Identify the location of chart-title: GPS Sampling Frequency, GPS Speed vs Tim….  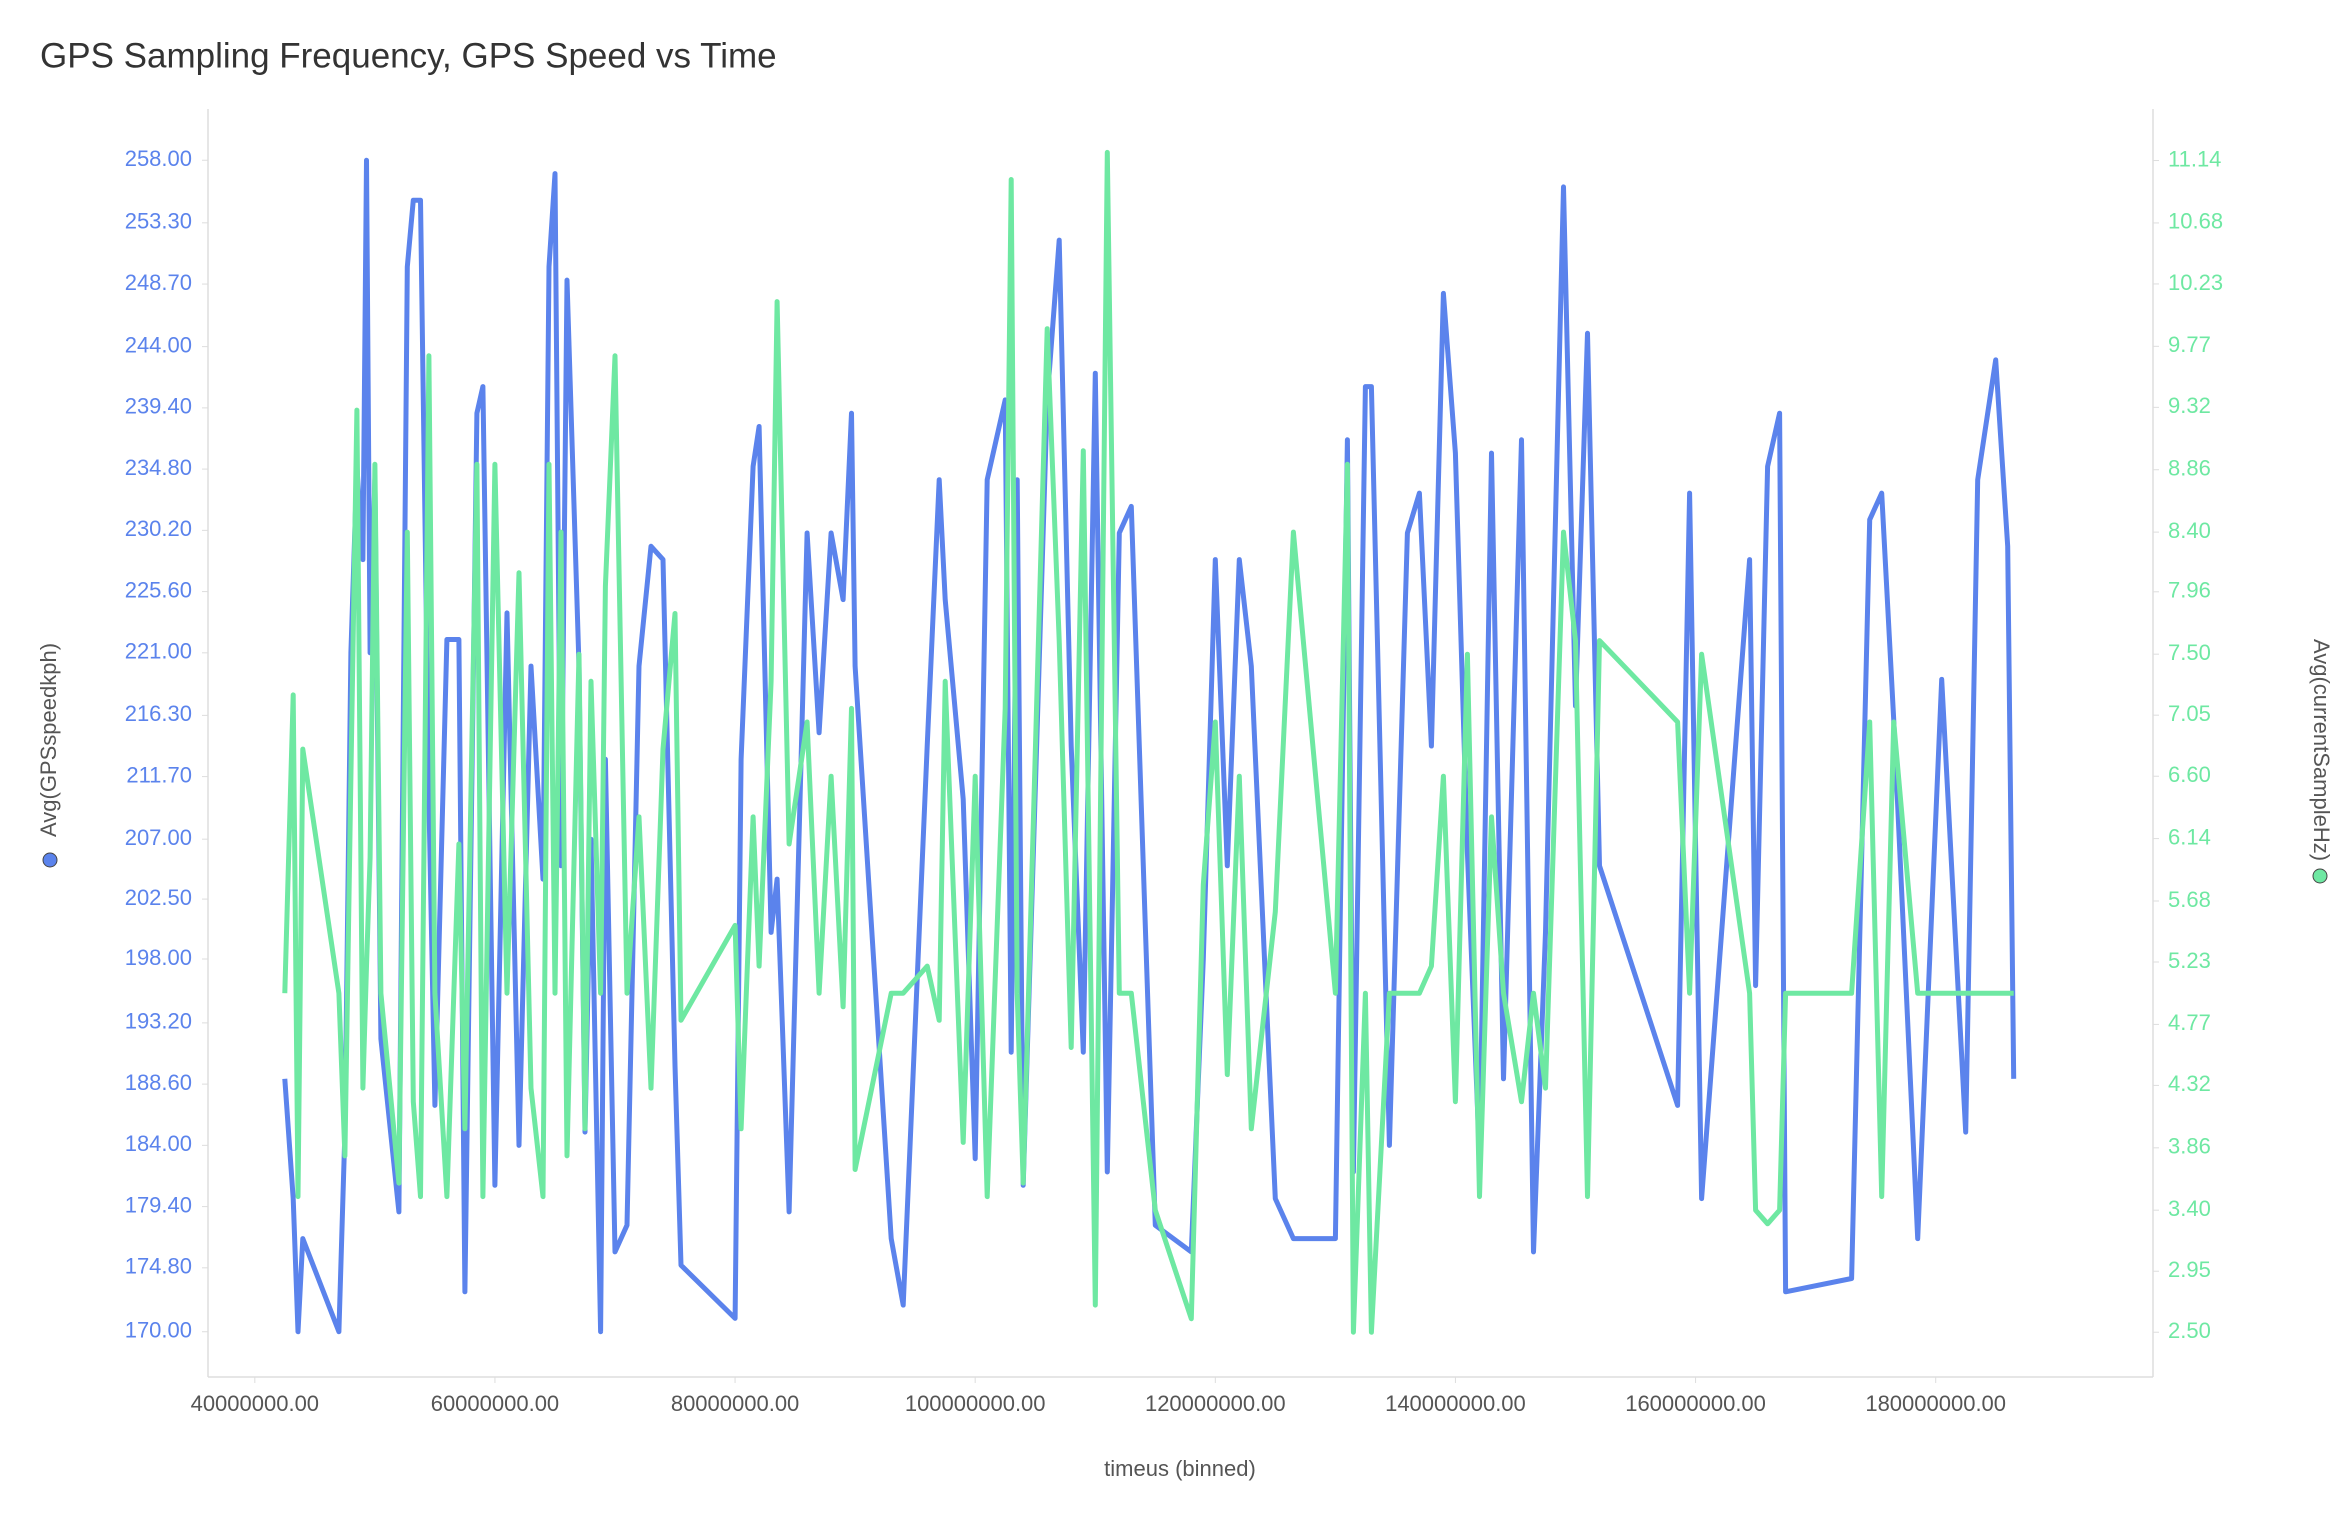
(408, 55).